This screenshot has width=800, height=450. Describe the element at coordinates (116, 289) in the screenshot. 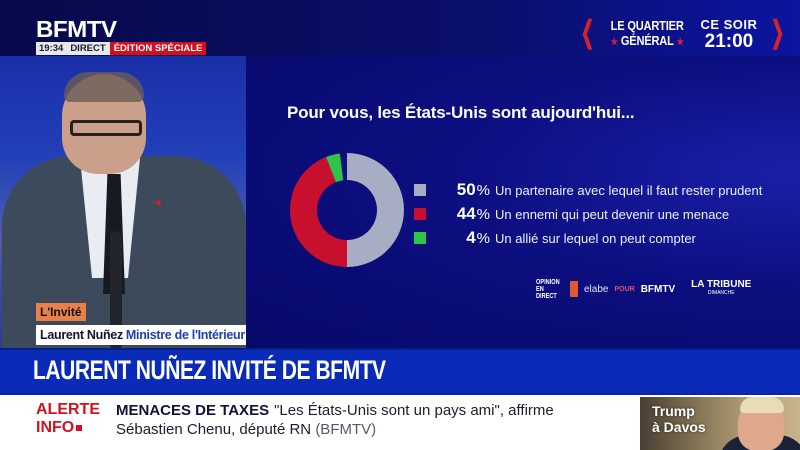

I see `microphone` at that location.